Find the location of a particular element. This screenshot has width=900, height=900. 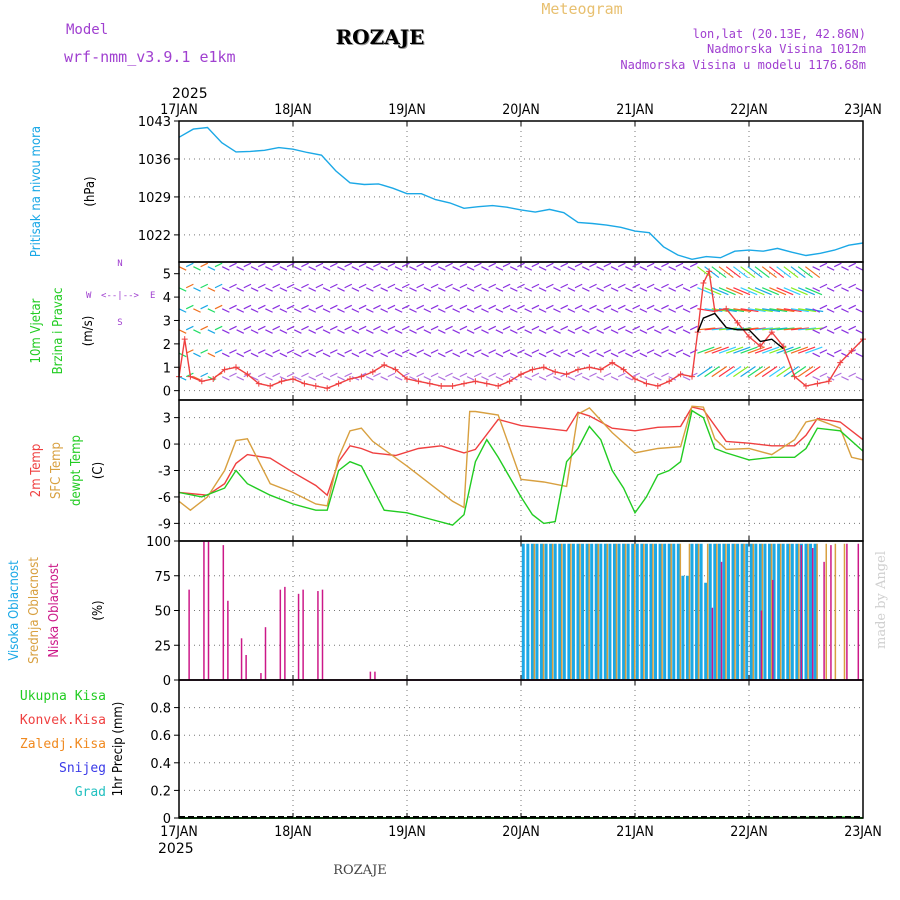

wind-legend-arrows: <--|--> is located at coordinates (120, 296).